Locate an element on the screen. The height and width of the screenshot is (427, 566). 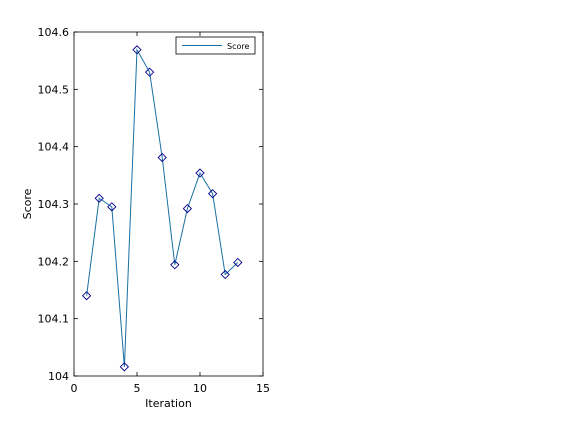
y-tick-label: 104.5 is located at coordinates (54, 89).